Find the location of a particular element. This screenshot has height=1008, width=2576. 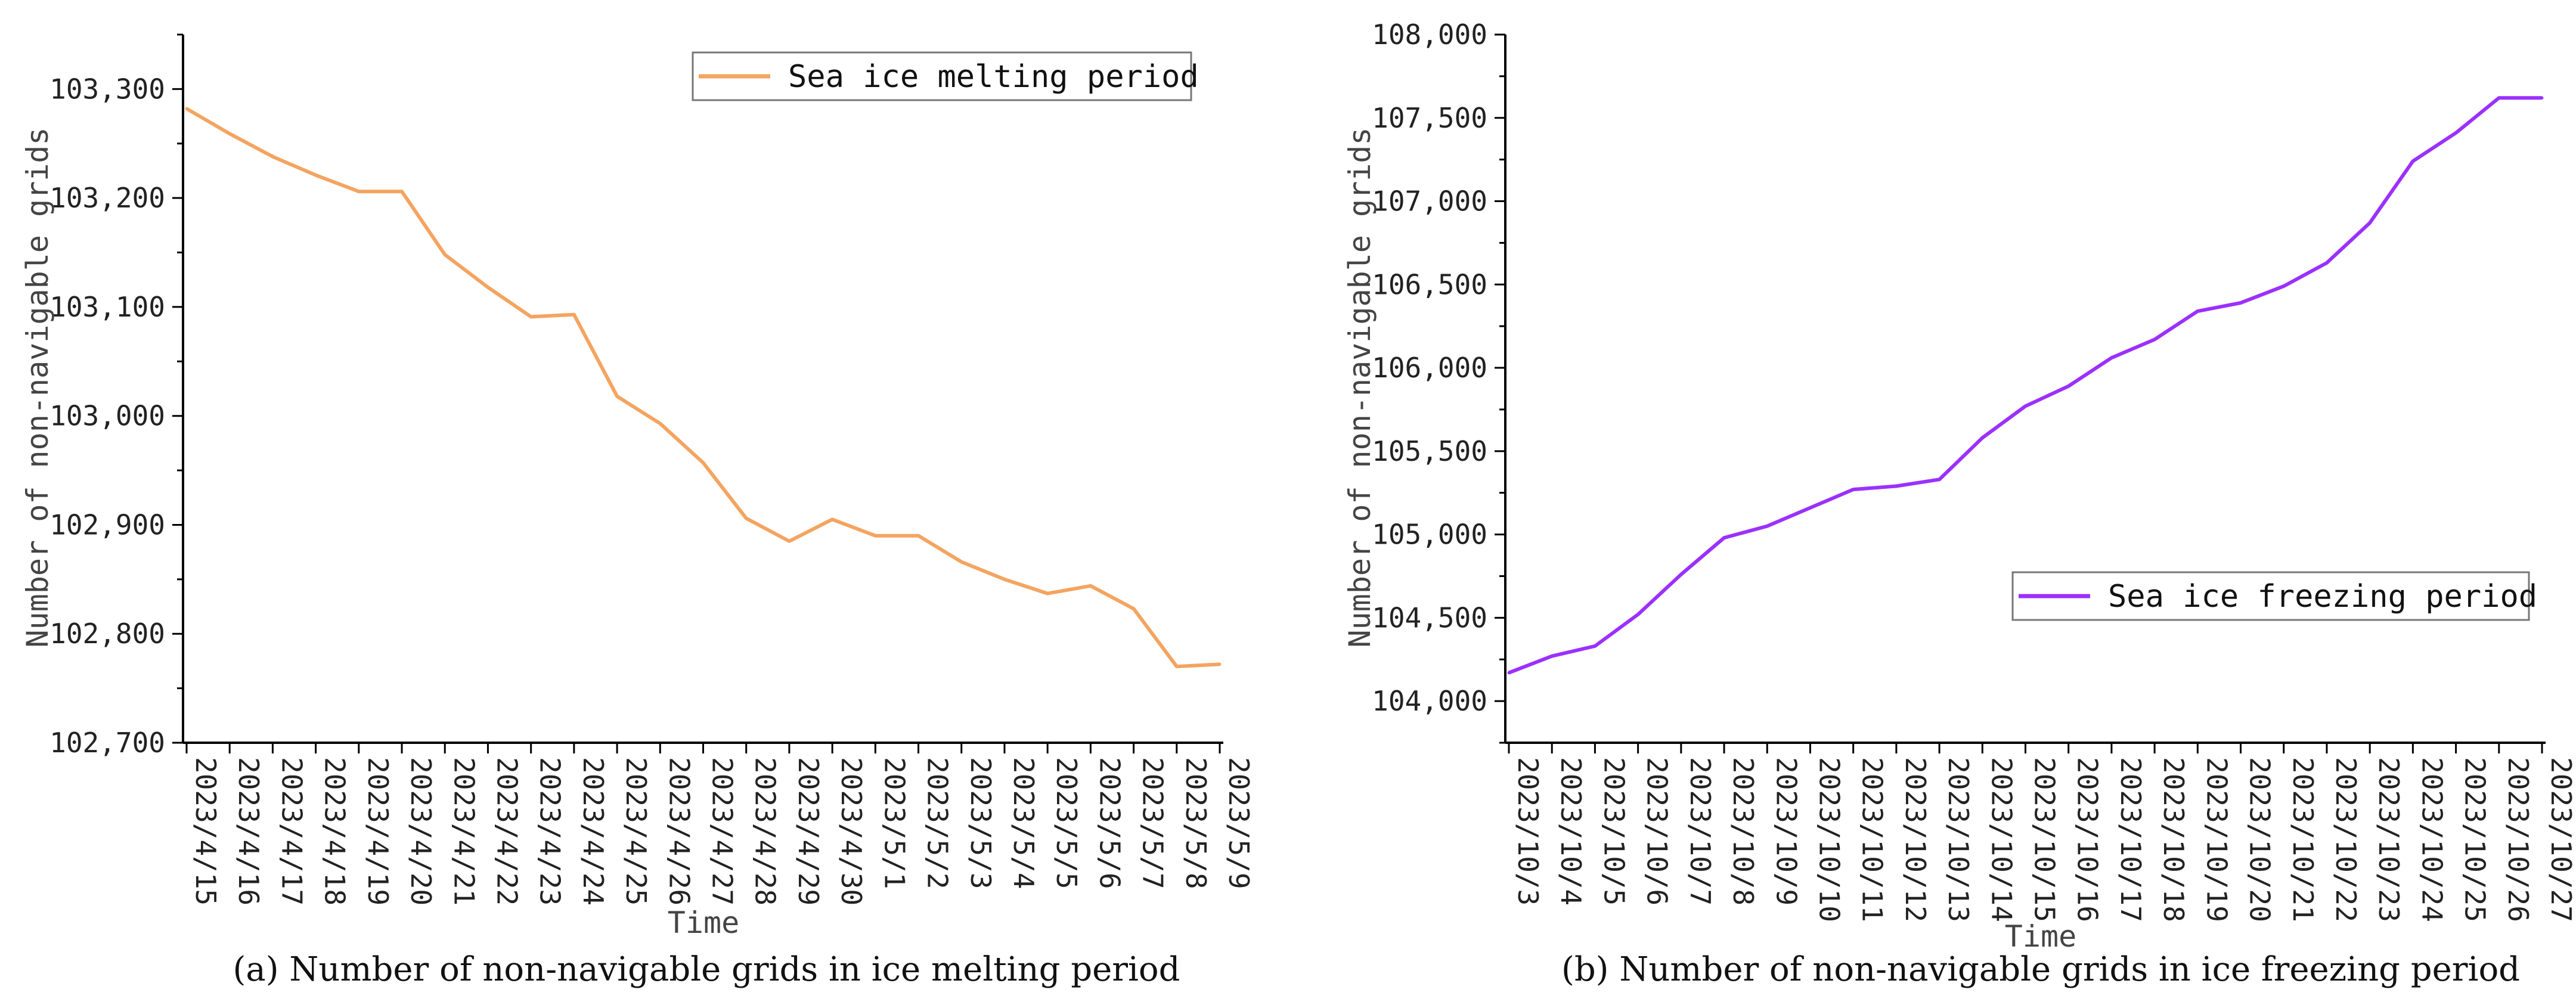

freezing-x-tick-label: 2023/10/23 is located at coordinates (2389, 839).